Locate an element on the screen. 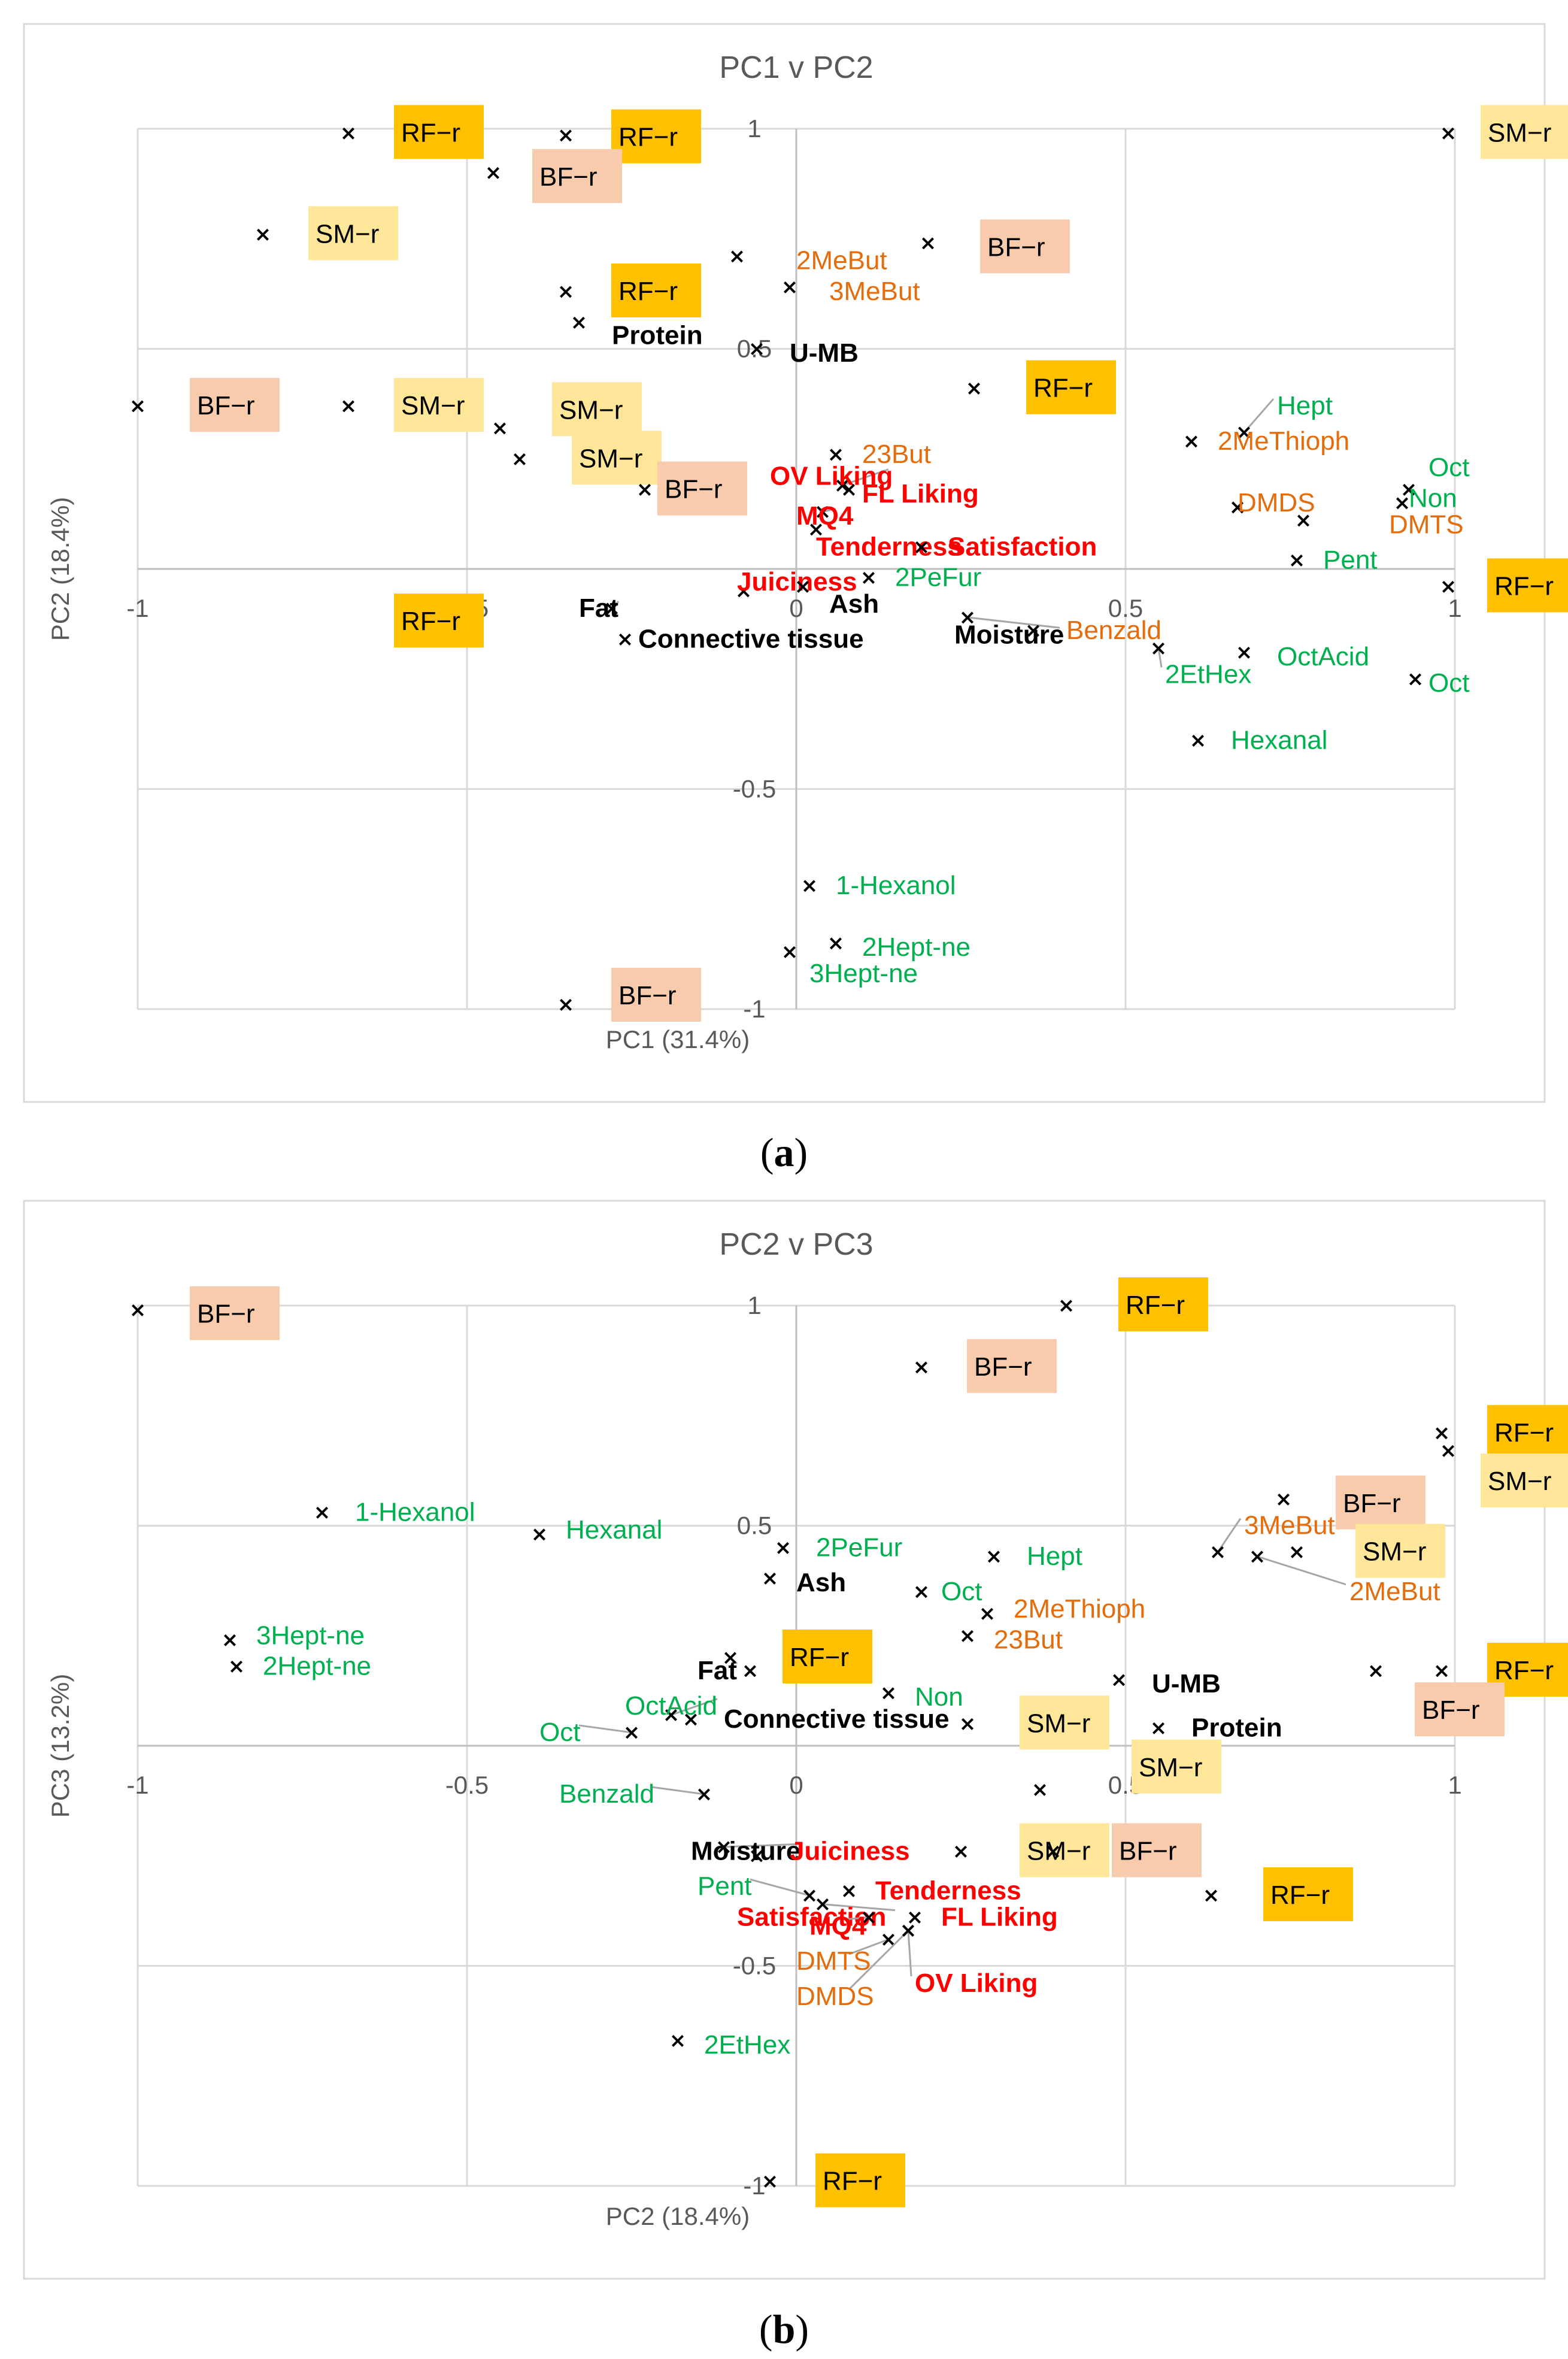 The height and width of the screenshot is (2359, 1568). caption-a-letter: a is located at coordinates (784, 1152).